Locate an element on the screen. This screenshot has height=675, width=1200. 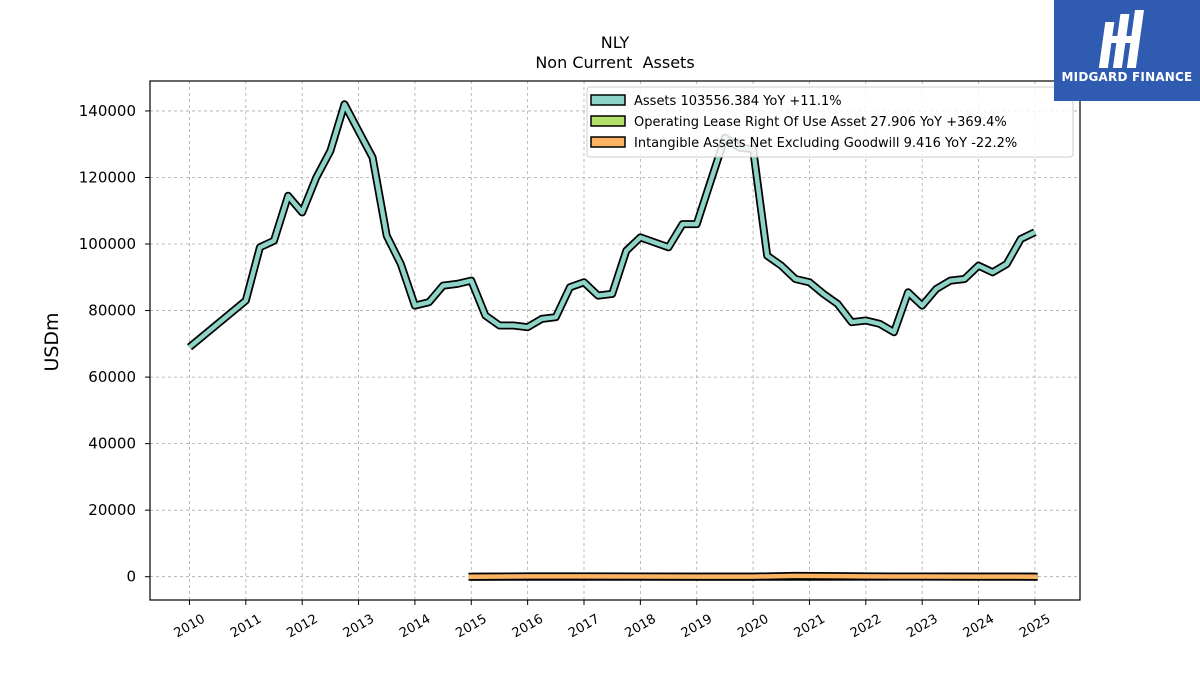
chart-subtitle: Non Current Assets is located at coordinates (614, 62).